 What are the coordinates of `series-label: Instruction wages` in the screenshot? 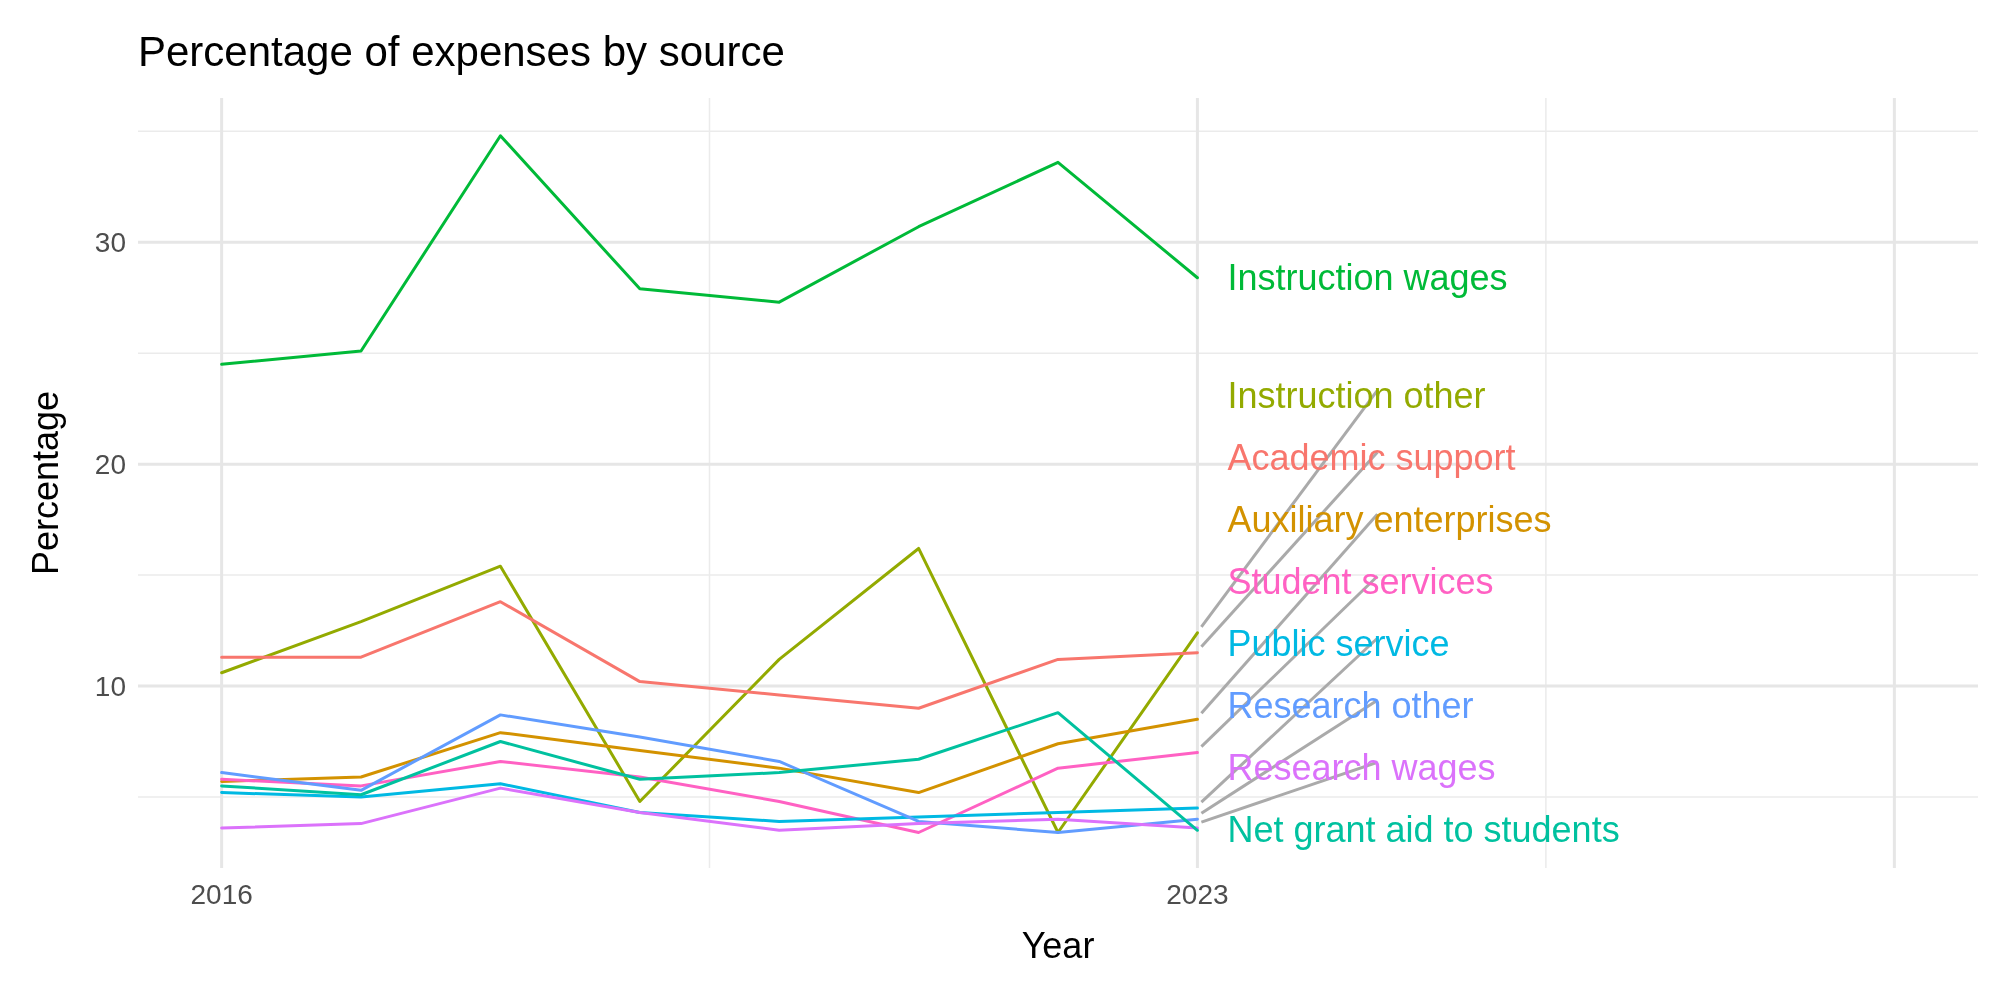 It's located at (1367, 277).